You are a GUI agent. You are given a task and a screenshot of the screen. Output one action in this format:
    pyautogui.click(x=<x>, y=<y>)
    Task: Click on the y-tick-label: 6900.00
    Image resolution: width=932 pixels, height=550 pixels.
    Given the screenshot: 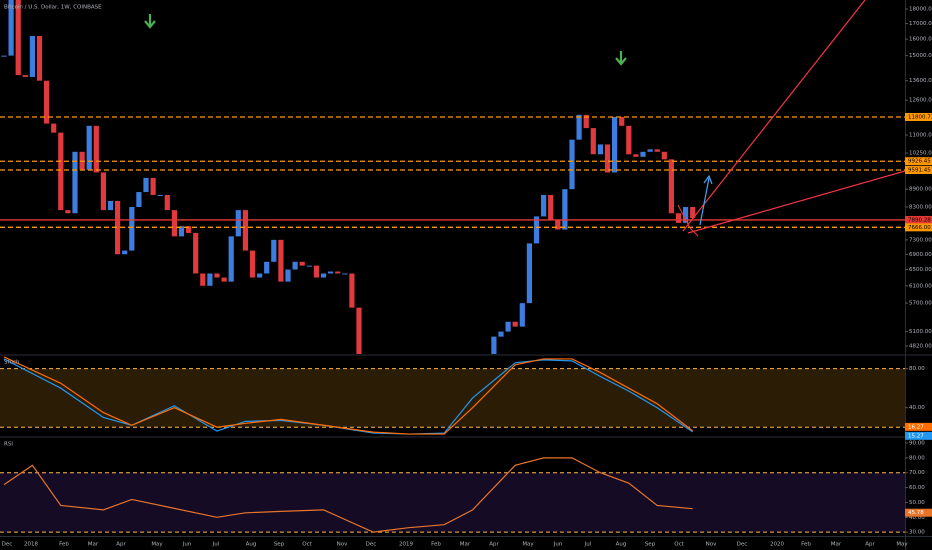 What is the action you would take?
    pyautogui.click(x=920, y=255)
    